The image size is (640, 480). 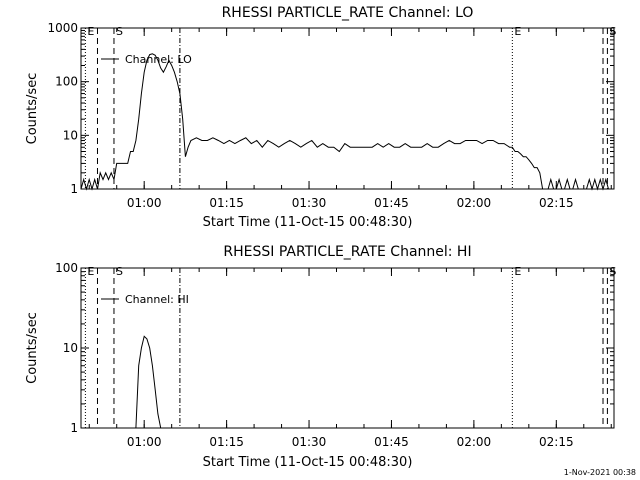 What do you see at coordinates (158, 59) in the screenshot?
I see `legend-label: Channel: LO` at bounding box center [158, 59].